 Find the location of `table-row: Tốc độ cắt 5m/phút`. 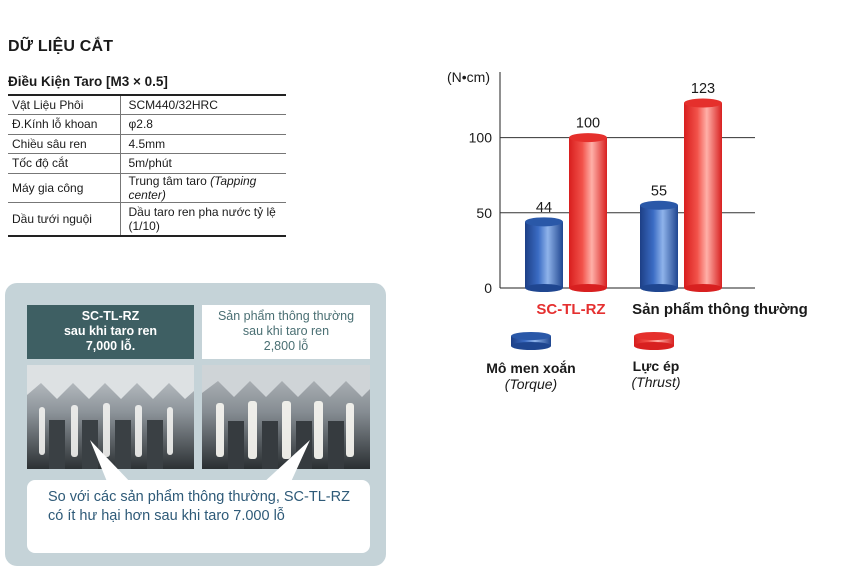

table-row: Tốc độ cắt 5m/phút is located at coordinates (147, 163).